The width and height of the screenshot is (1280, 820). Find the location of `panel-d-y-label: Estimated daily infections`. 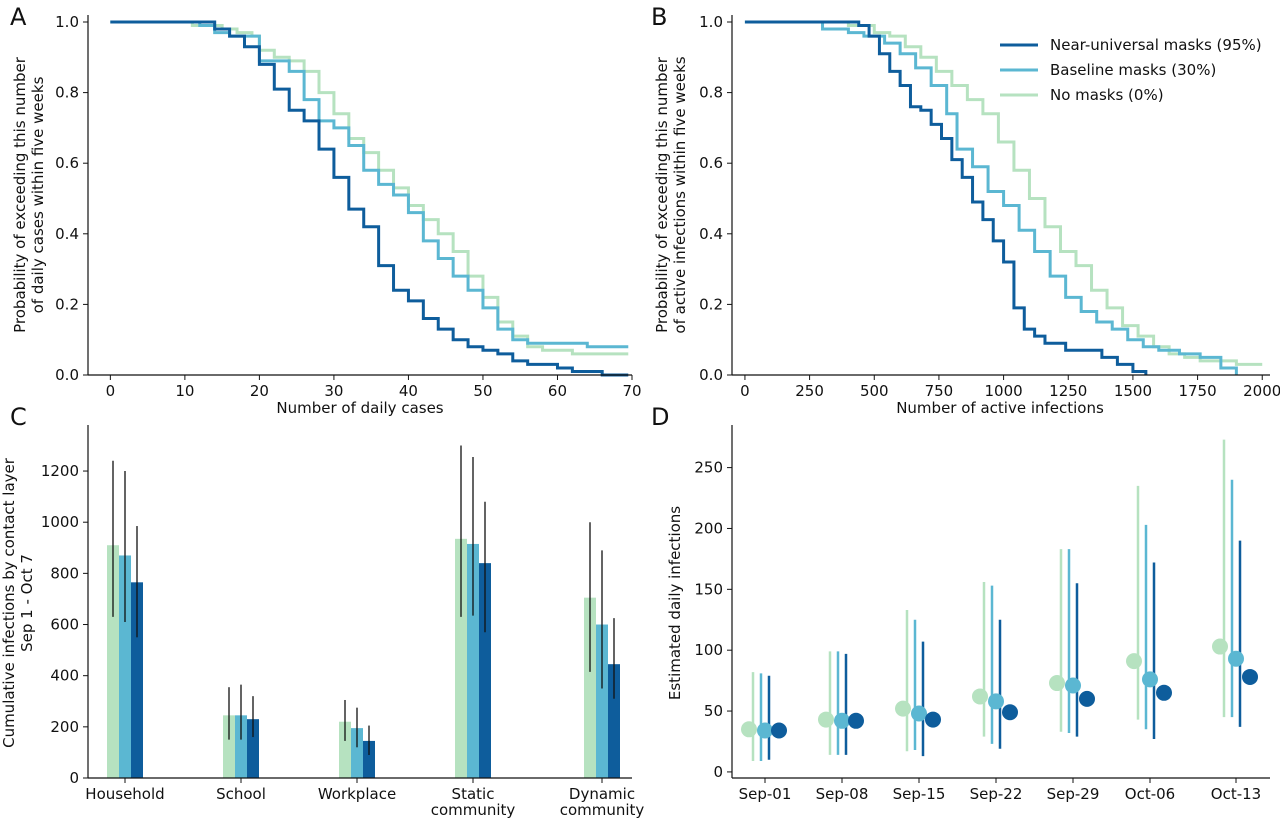

panel-d-y-label: Estimated daily infections is located at coordinates (675, 603).